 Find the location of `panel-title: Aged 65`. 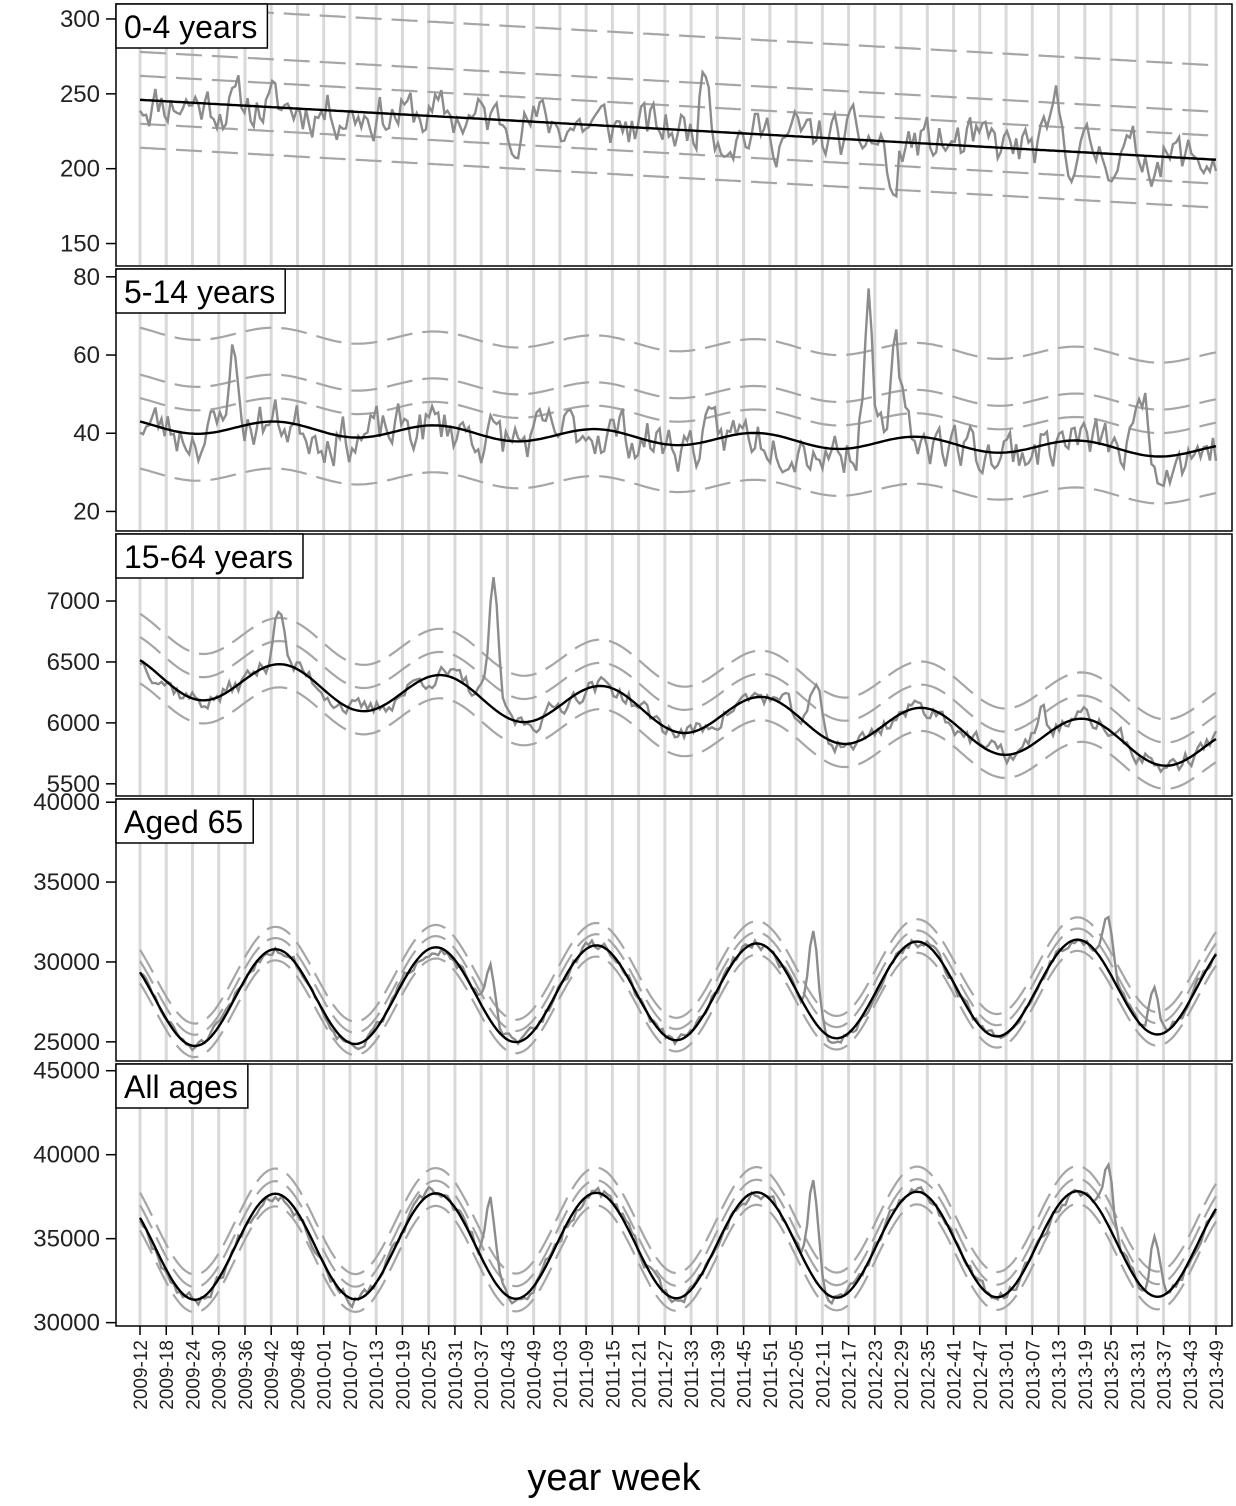

panel-title: Aged 65 is located at coordinates (183, 822).